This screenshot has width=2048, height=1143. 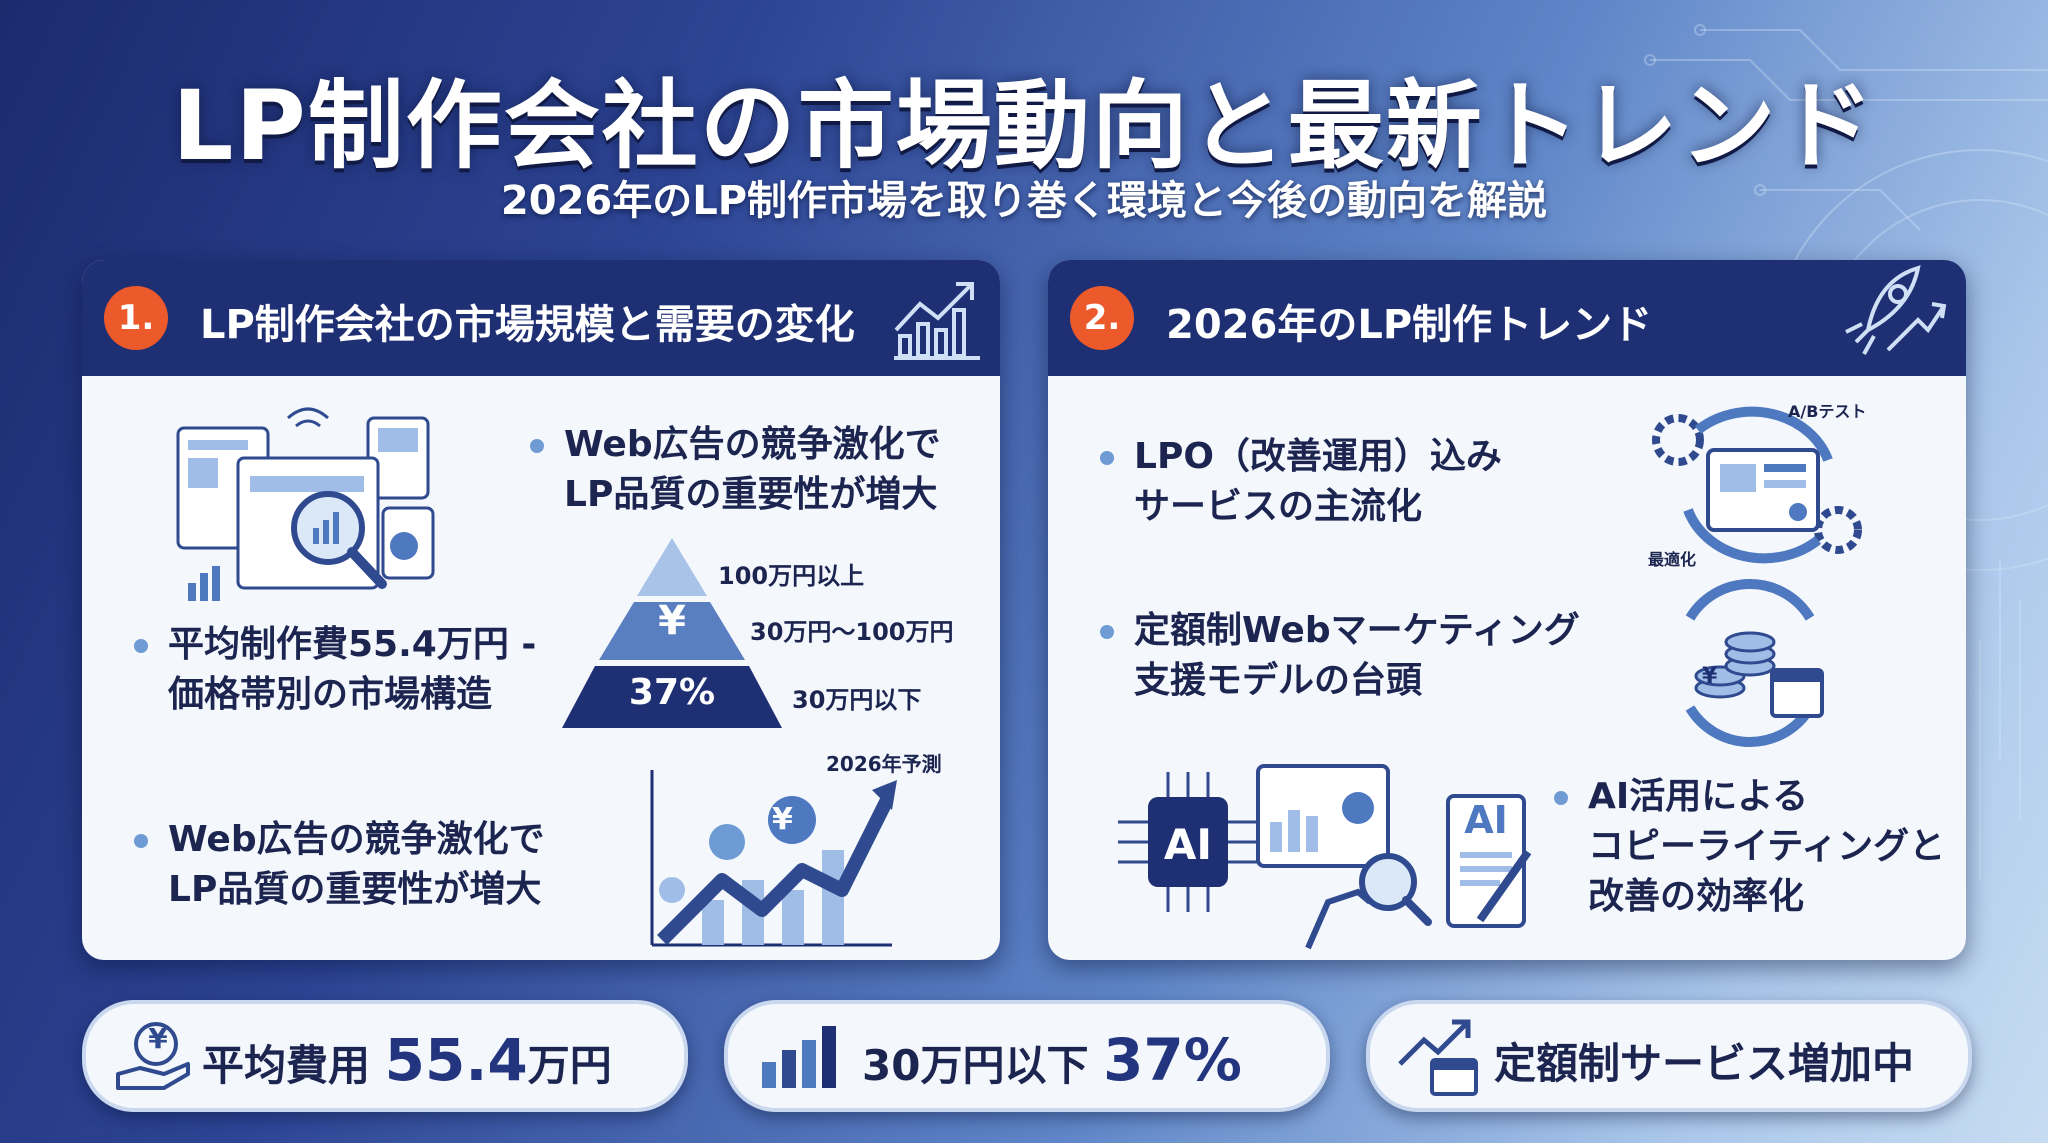 I want to click on bar-chart-icon, so click(x=799, y=1057).